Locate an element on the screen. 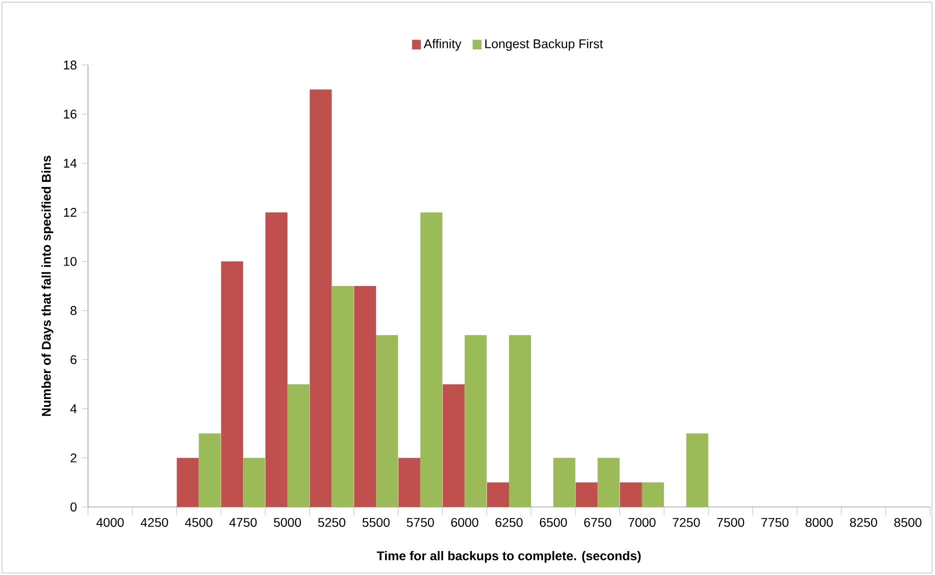  x-tick-label: 6250 is located at coordinates (509, 522).